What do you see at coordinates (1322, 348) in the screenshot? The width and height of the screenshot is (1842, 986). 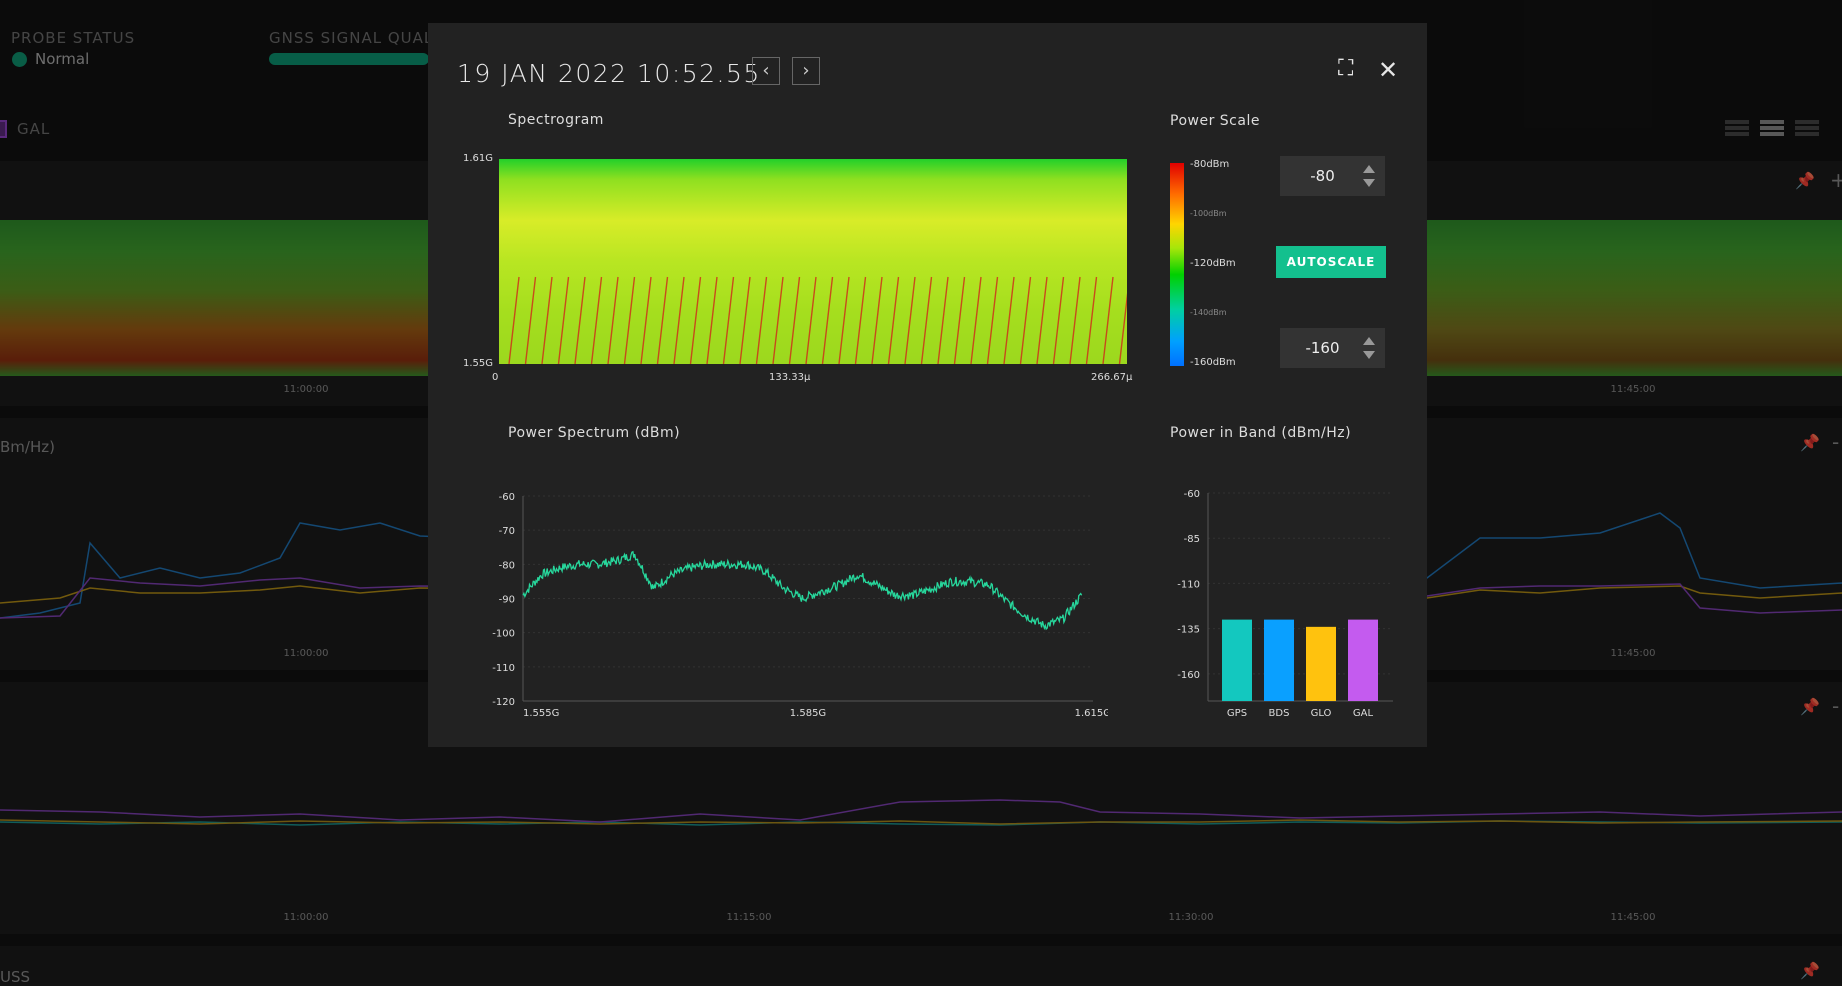 I see `power-min-value: -160` at bounding box center [1322, 348].